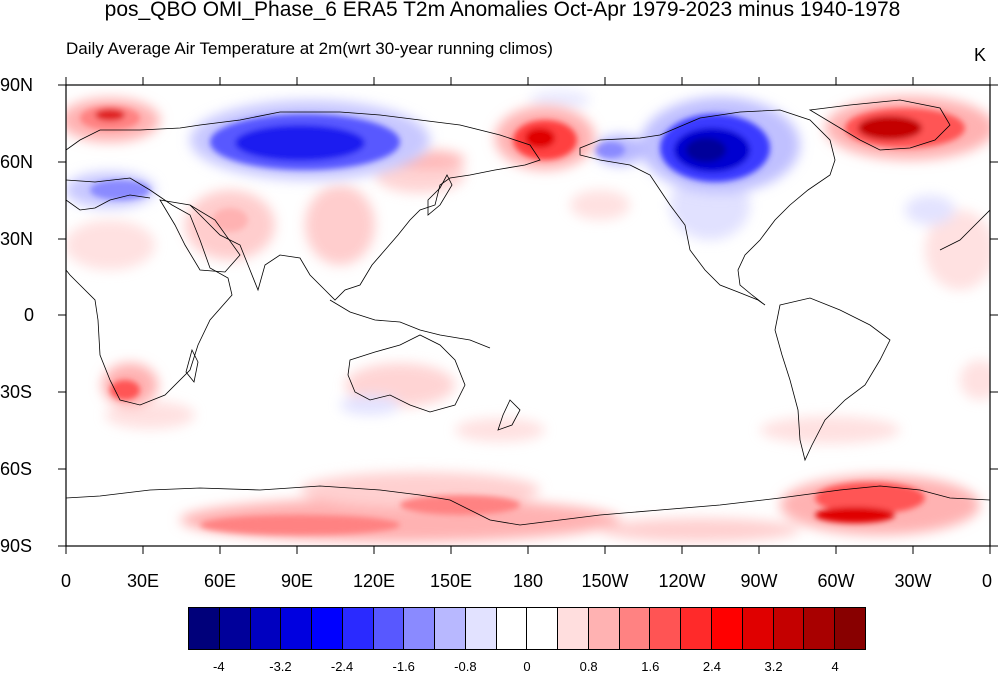  Describe the element at coordinates (835, 666) in the screenshot. I see `colorbar-label-10: 4` at that location.